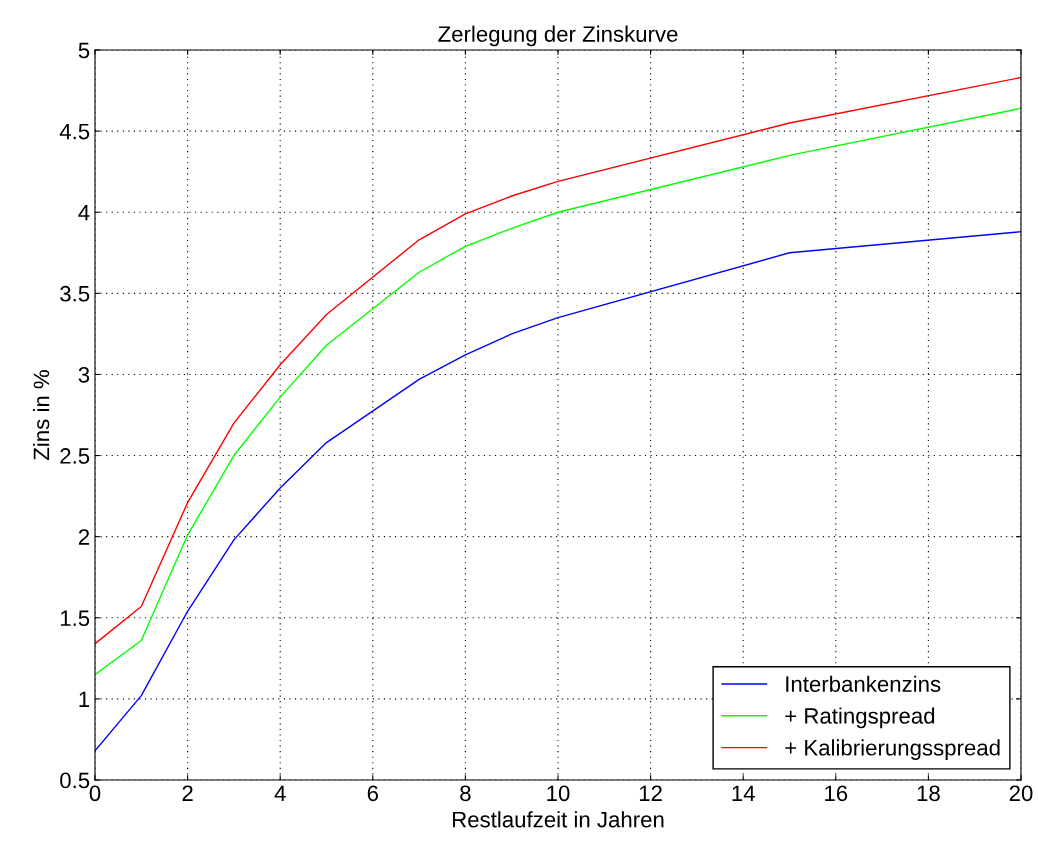 The image size is (1038, 847). What do you see at coordinates (892, 749) in the screenshot?
I see `legend-label: + Kalibrierungsspread` at bounding box center [892, 749].